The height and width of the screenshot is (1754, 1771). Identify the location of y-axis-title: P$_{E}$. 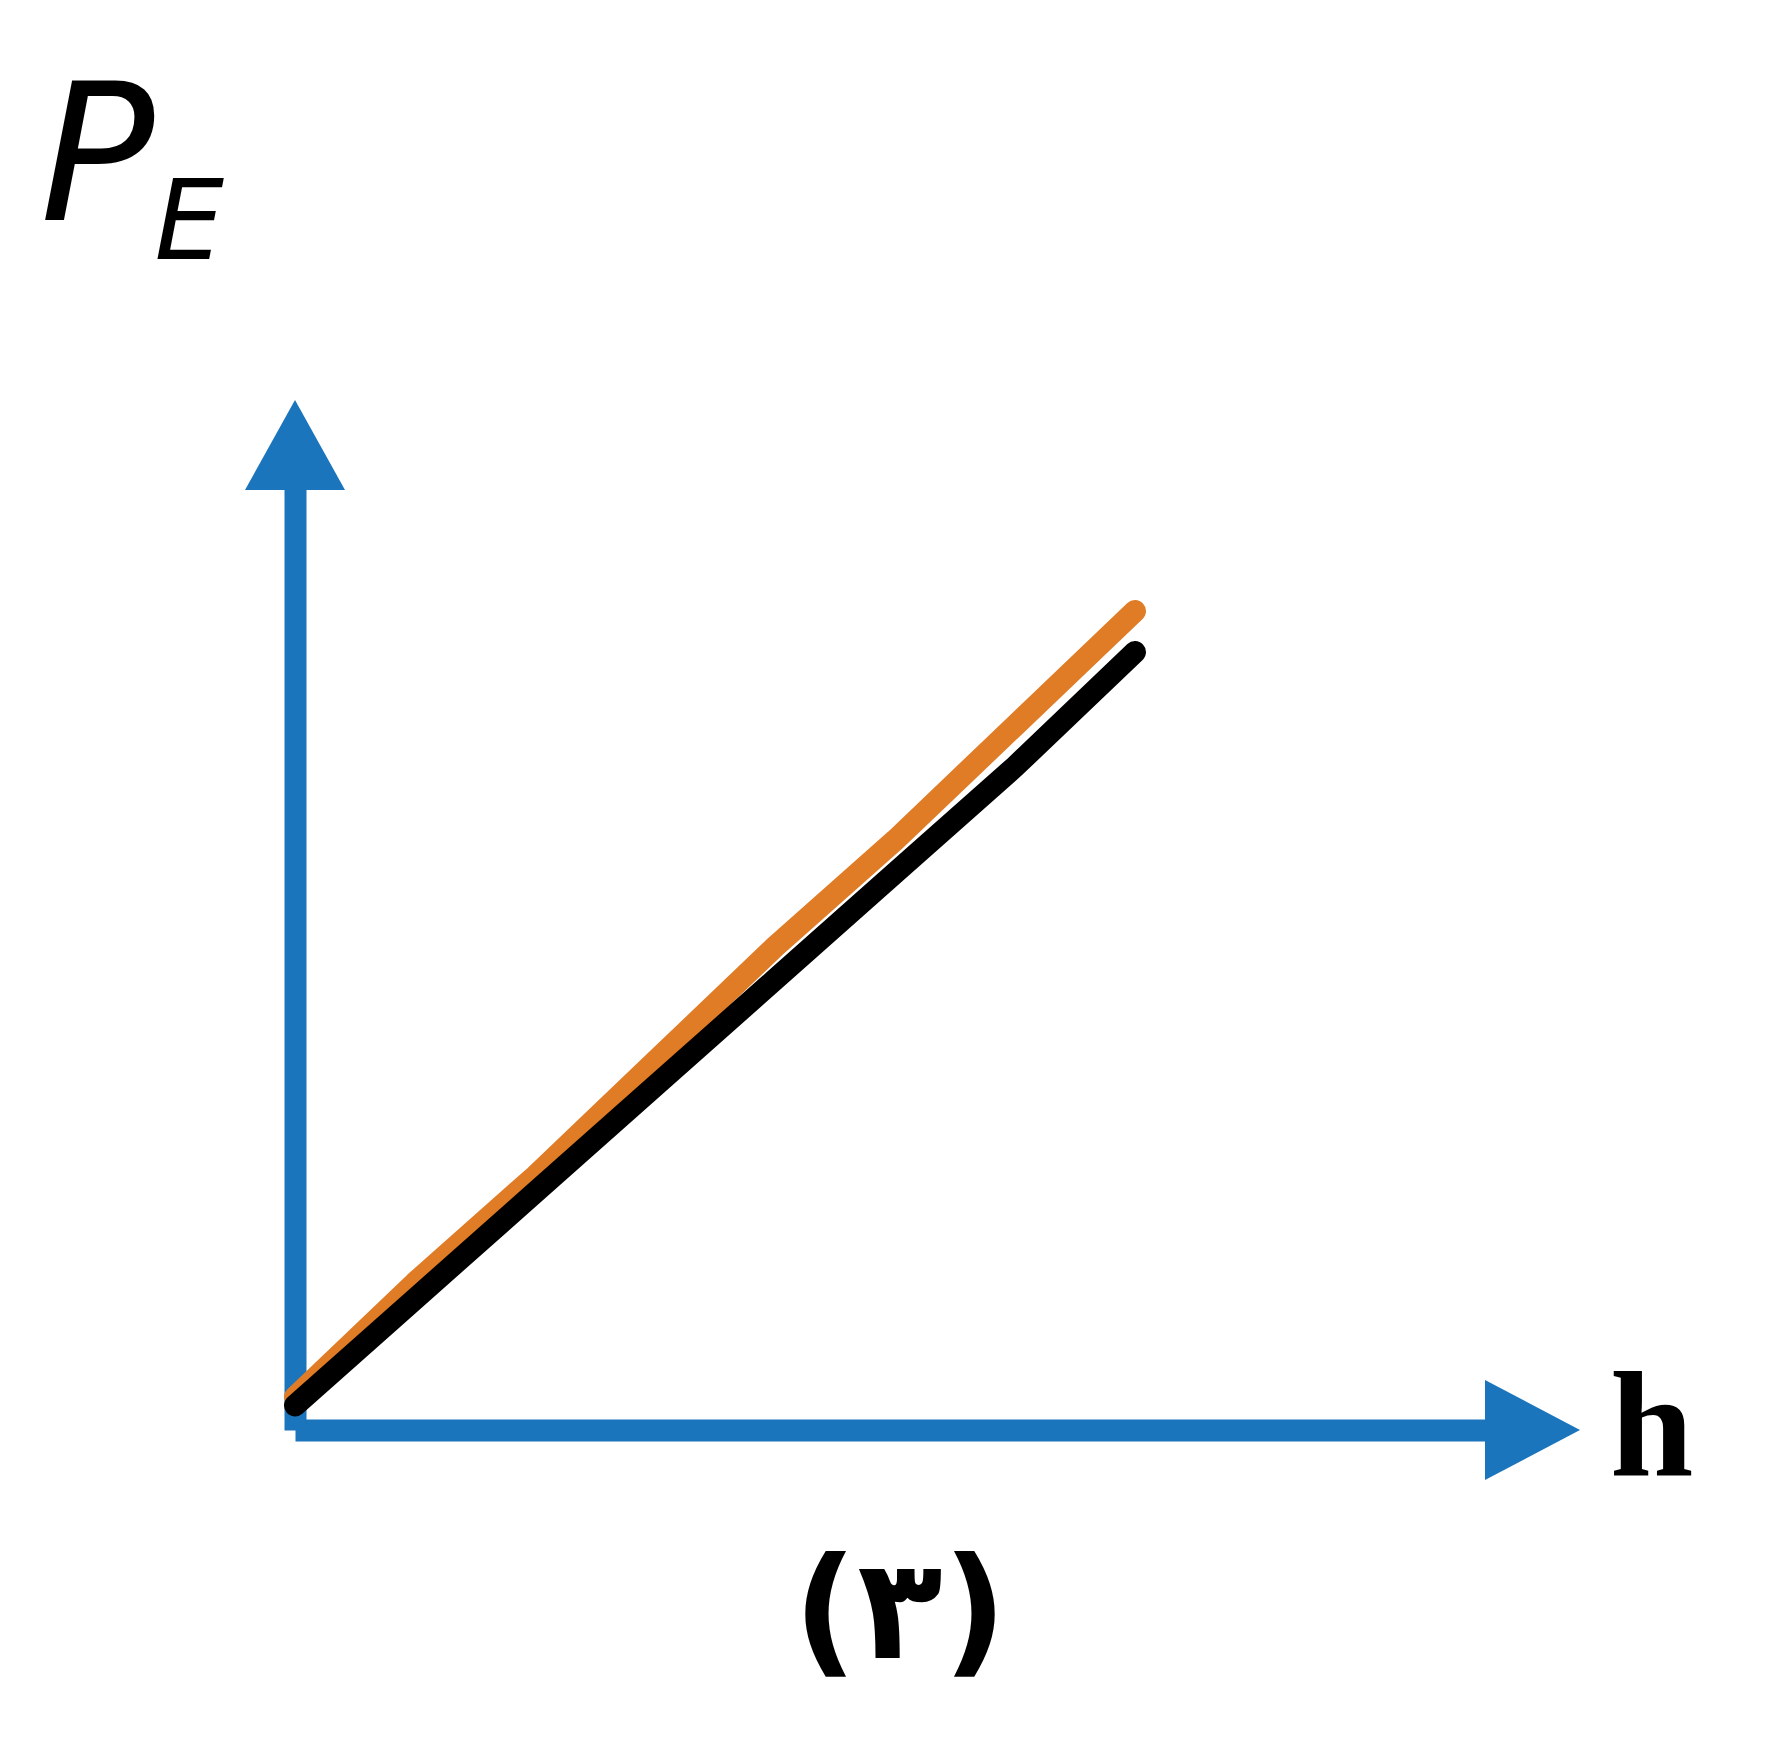
(132, 164).